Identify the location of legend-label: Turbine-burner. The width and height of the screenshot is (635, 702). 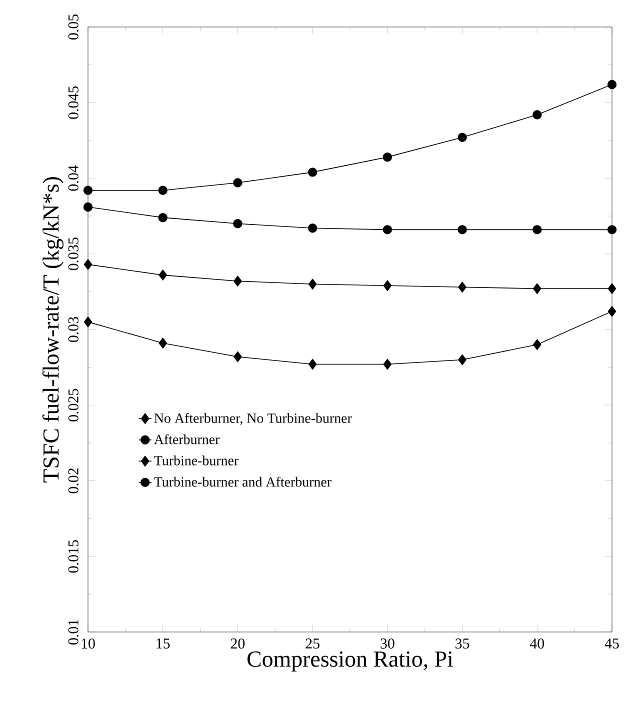
(196, 461).